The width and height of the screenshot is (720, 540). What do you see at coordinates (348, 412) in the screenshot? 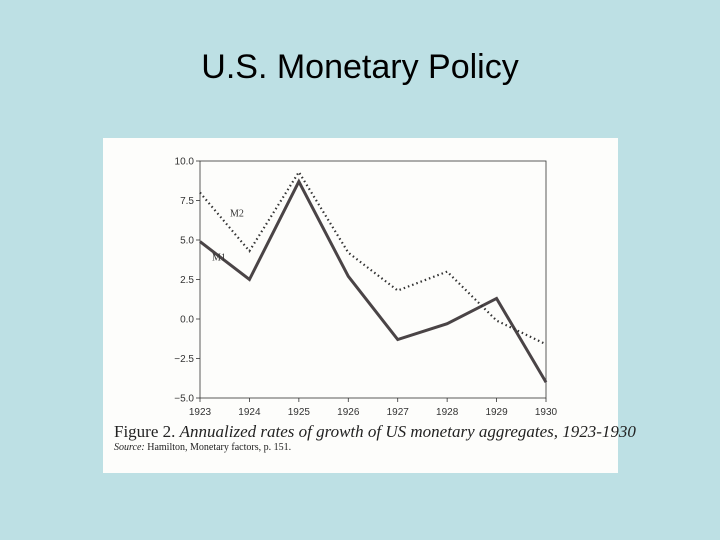
I see `x-tick-label: 1926` at bounding box center [348, 412].